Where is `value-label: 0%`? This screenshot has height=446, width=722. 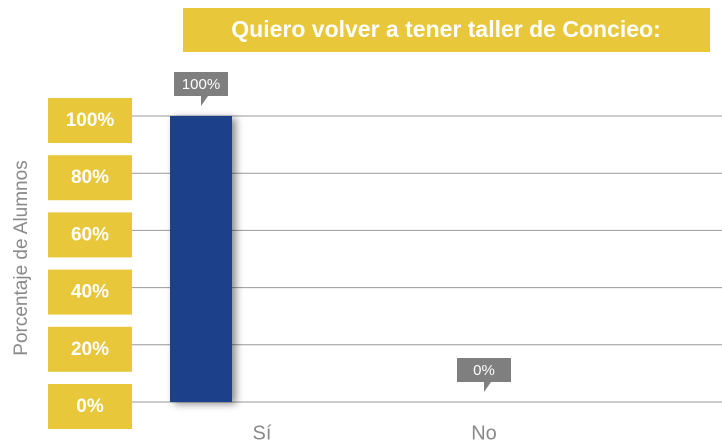
value-label: 0% is located at coordinates (484, 370).